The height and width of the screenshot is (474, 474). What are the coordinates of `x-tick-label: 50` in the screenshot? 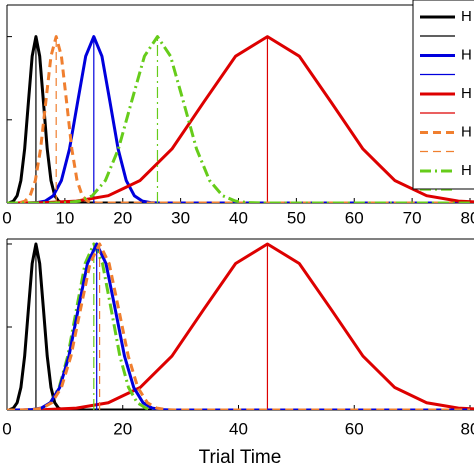 It's located at (296, 217).